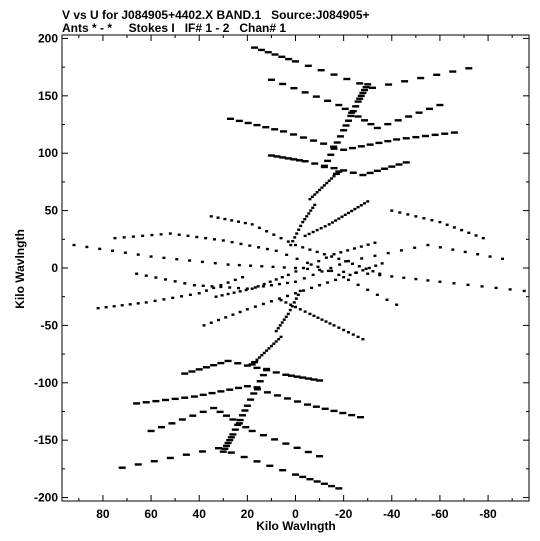 The height and width of the screenshot is (541, 540). I want to click on x-tick-label: -80, so click(488, 514).